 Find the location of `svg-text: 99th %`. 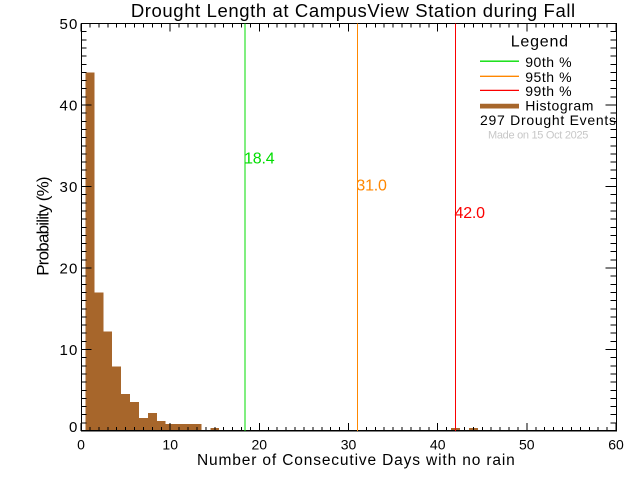

svg-text: 99th % is located at coordinates (548, 91).